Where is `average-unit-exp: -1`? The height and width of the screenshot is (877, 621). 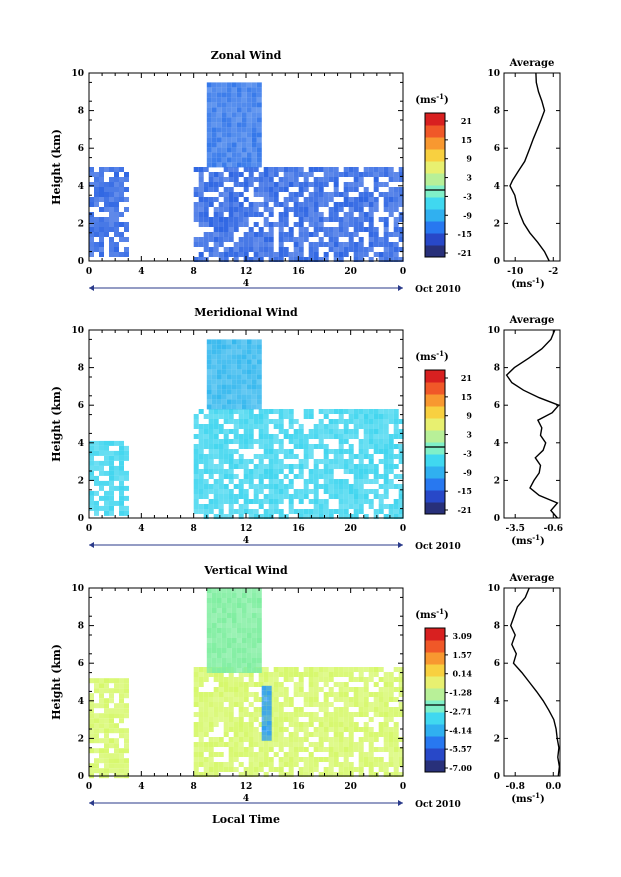 average-unit-exp: -1 is located at coordinates (536, 537).